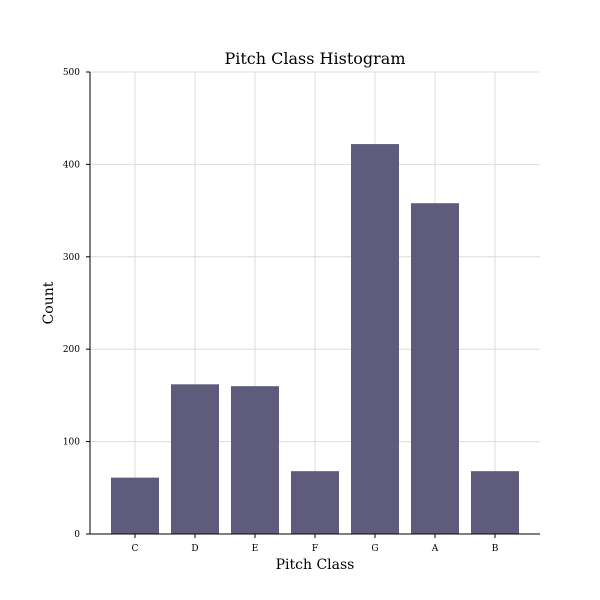 The height and width of the screenshot is (600, 600). What do you see at coordinates (71, 258) in the screenshot?
I see `y-tick-label: 300` at bounding box center [71, 258].